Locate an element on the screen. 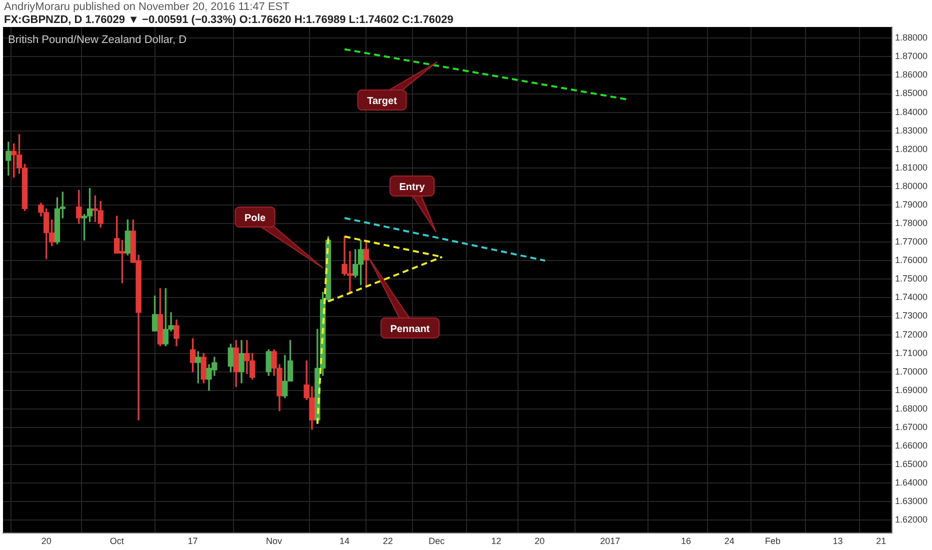  y-tick-label: 1.70000 is located at coordinates (911, 371).